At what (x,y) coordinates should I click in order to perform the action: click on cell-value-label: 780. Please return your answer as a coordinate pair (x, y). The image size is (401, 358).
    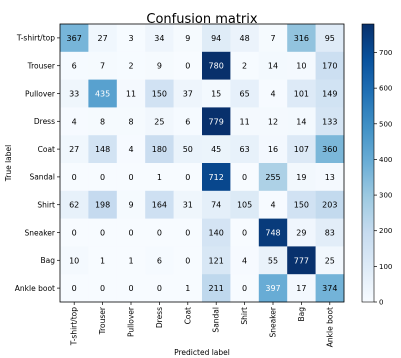
    Looking at the image, I should click on (216, 66).